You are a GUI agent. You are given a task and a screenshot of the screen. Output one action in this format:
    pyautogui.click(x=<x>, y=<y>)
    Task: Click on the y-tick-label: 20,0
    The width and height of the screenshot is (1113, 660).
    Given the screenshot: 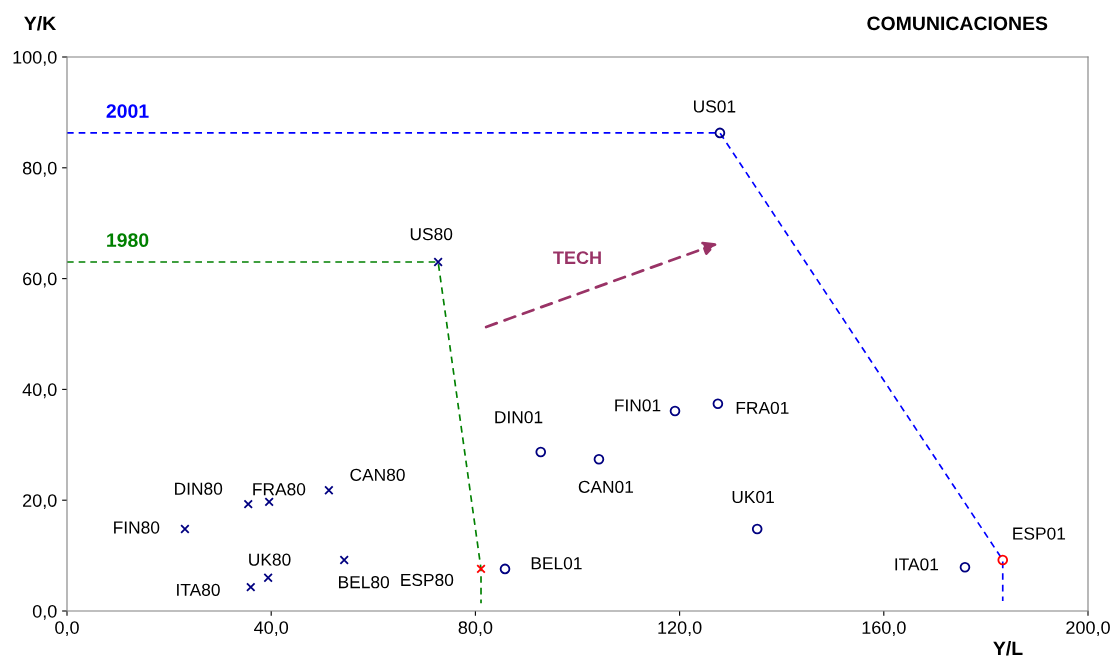 What is the action you would take?
    pyautogui.click(x=40, y=502)
    